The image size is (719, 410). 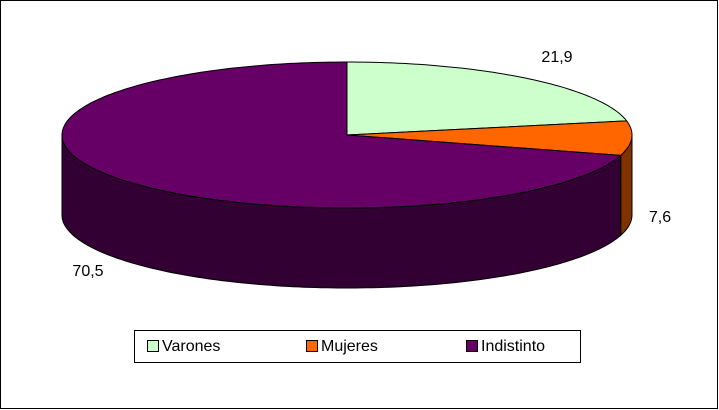 What do you see at coordinates (513, 346) in the screenshot?
I see `legend-label: Indistinto` at bounding box center [513, 346].